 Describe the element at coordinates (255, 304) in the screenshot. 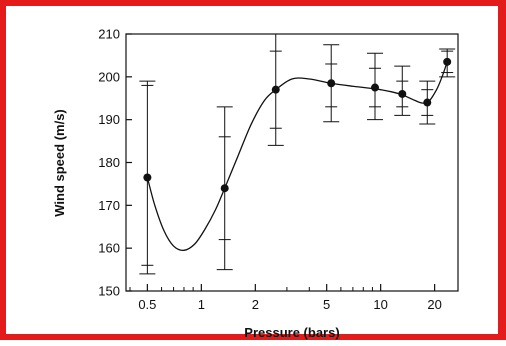

I see `x-tick-label: 2` at that location.